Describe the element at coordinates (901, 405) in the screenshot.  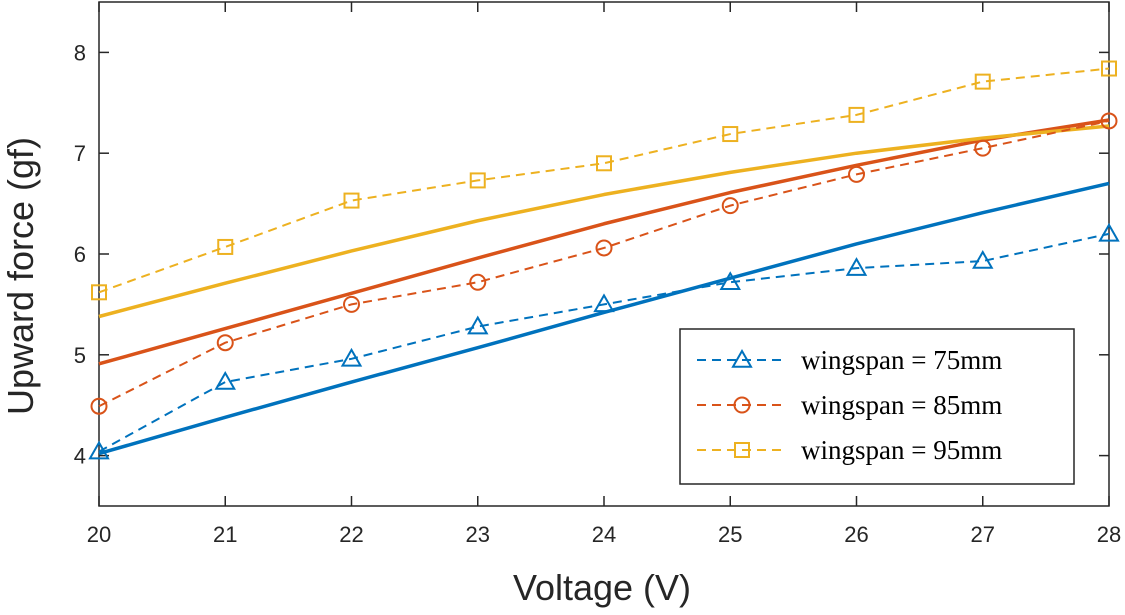
I see `legend-entry: wingspan = 85mm` at that location.